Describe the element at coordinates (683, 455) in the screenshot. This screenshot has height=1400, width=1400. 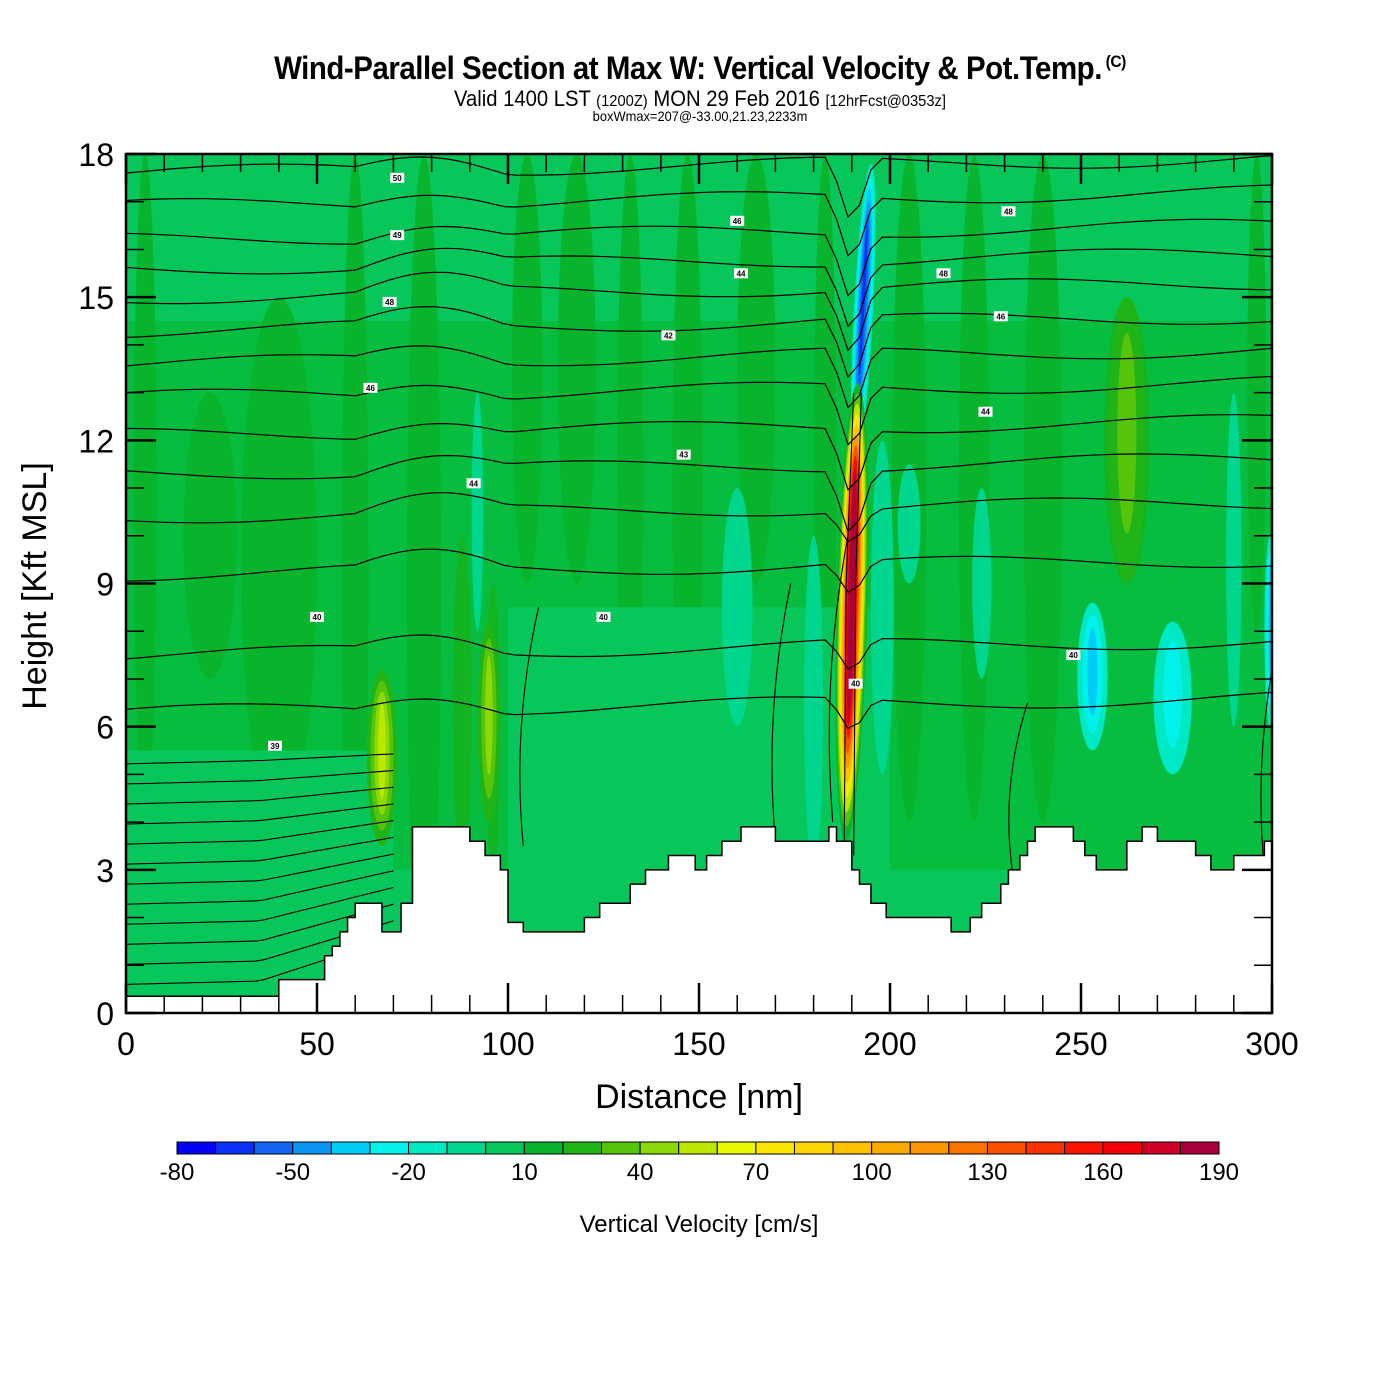
I see `contour-label-text: 43` at that location.